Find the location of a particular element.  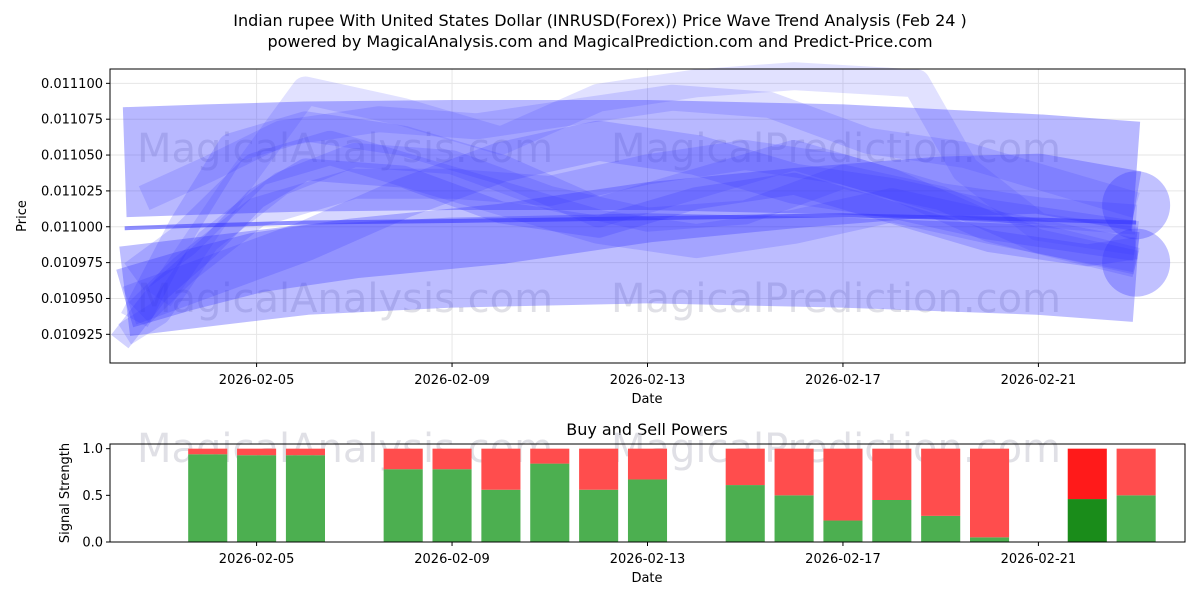

signal-title: Buy and Sell Powers is located at coordinates (647, 429).